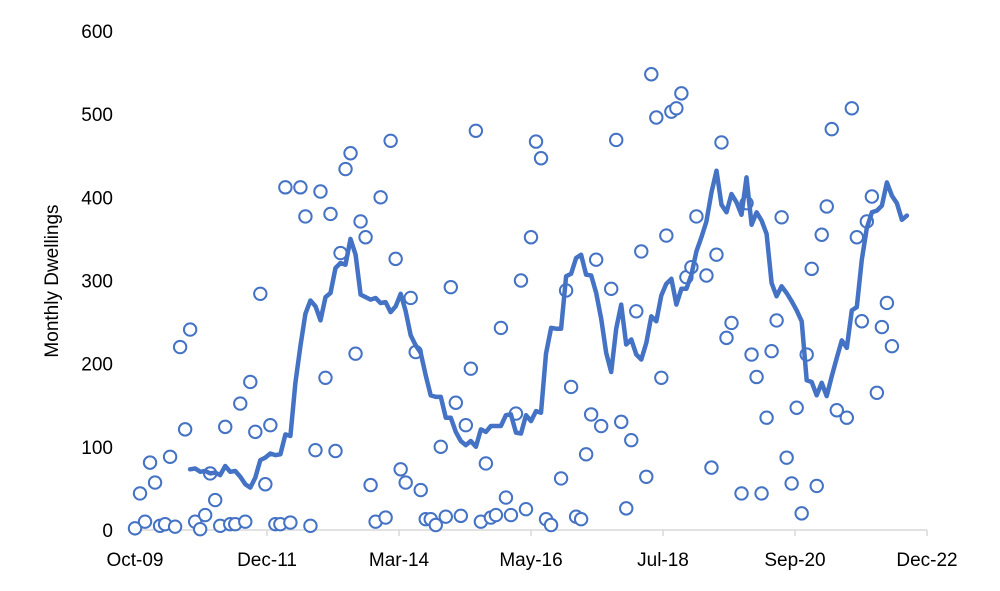  What do you see at coordinates (267, 560) in the screenshot?
I see `x-tick-label: Dec-11` at bounding box center [267, 560].